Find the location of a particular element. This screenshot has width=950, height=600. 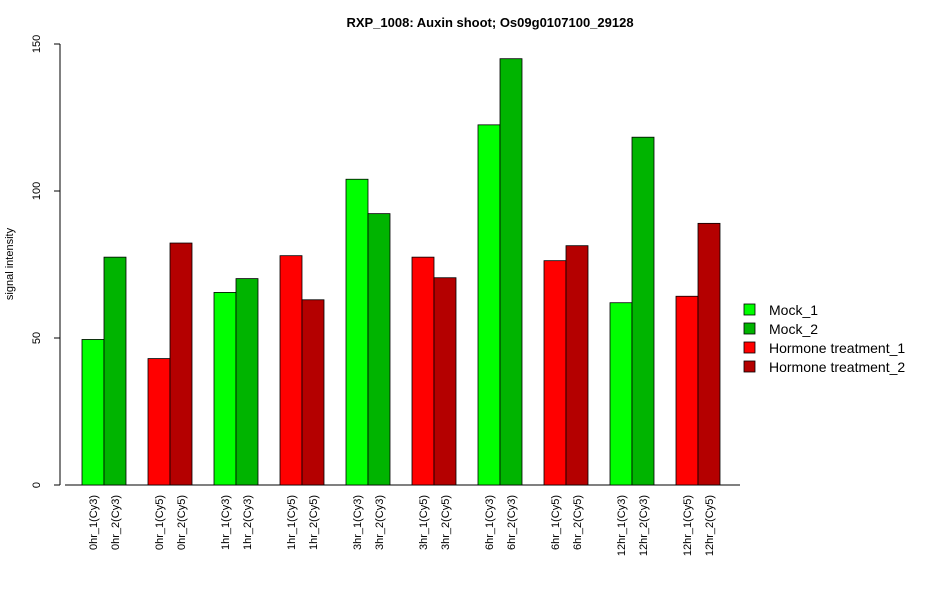

y-tick-label: 50 is located at coordinates (37, 338).